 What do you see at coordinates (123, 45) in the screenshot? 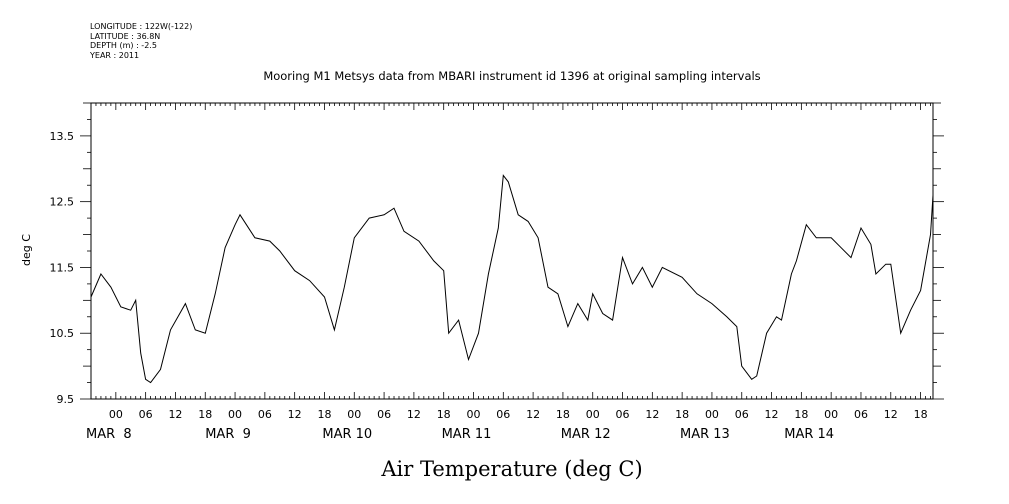
I see `depth-label: DEPTH (m) : -2.5` at bounding box center [123, 45].